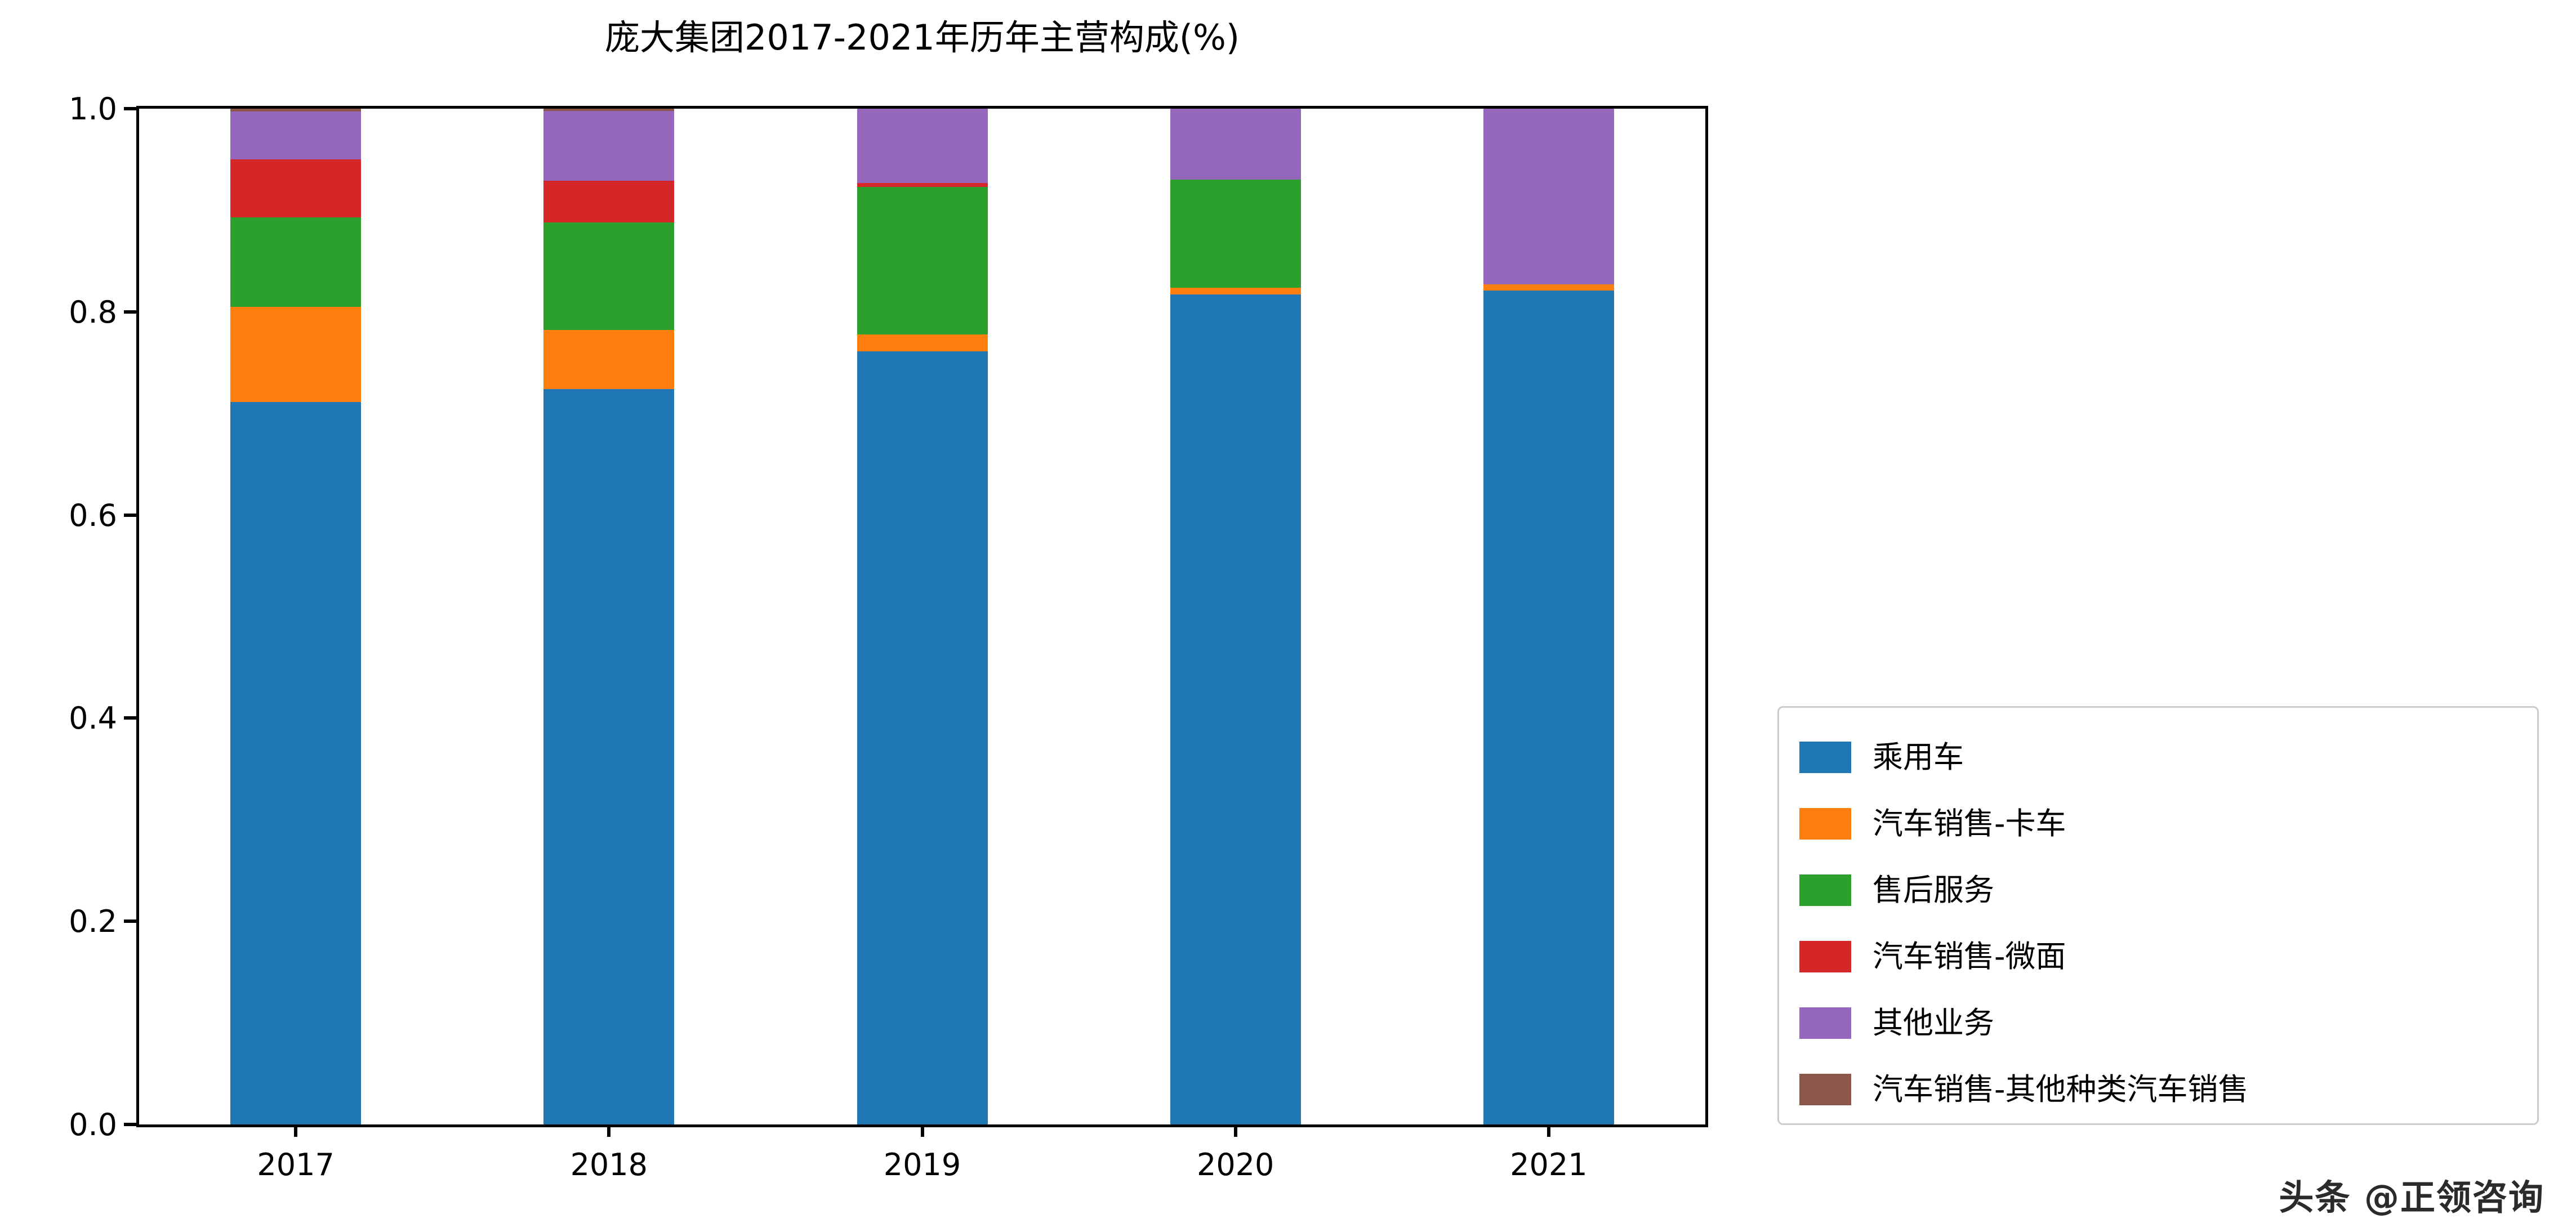 This screenshot has height=1232, width=2576. I want to click on y-tick-label: 0.2, so click(93, 922).